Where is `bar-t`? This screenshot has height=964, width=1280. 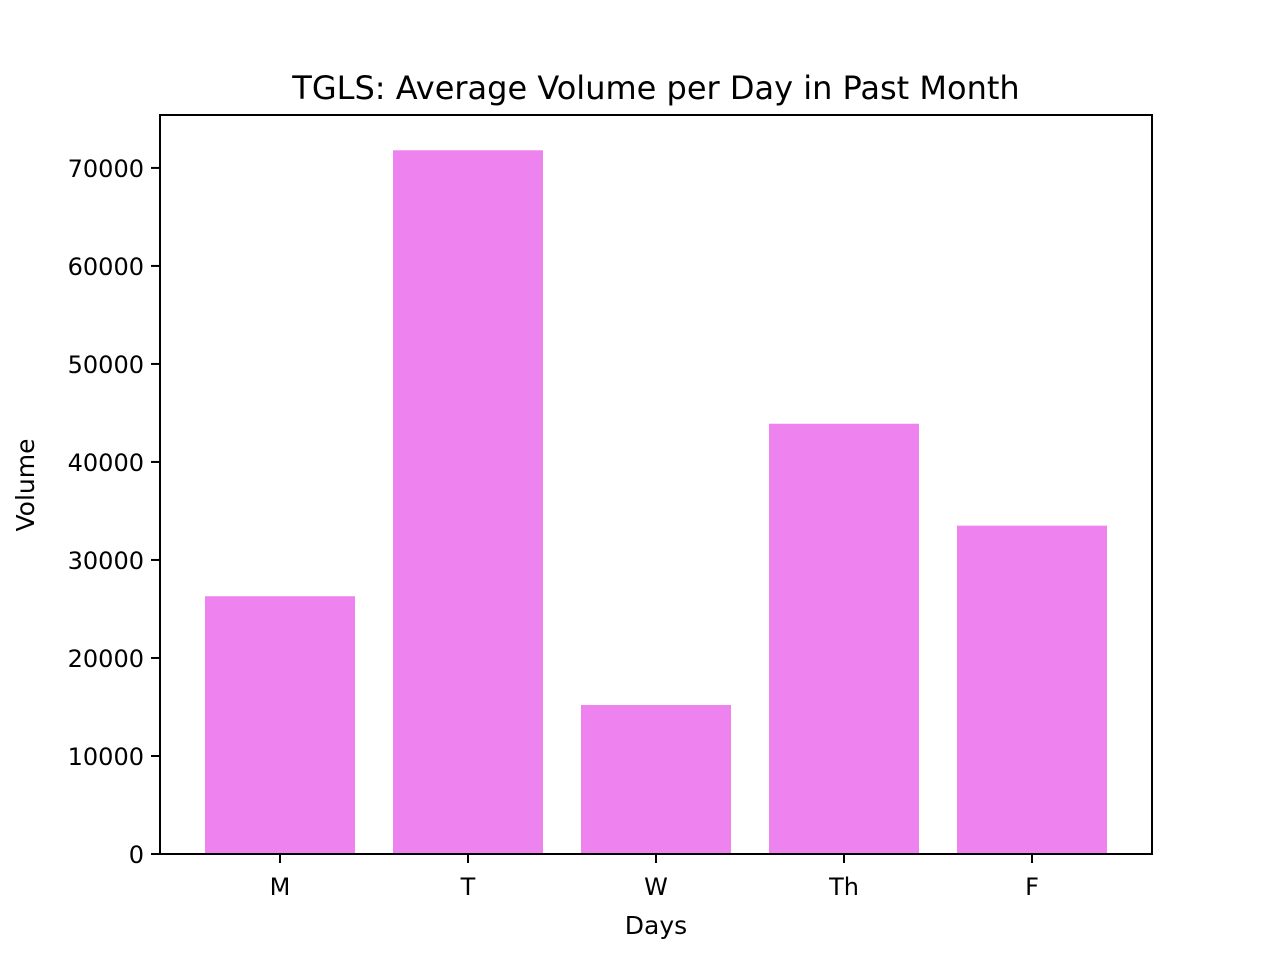
bar-t is located at coordinates (468, 502).